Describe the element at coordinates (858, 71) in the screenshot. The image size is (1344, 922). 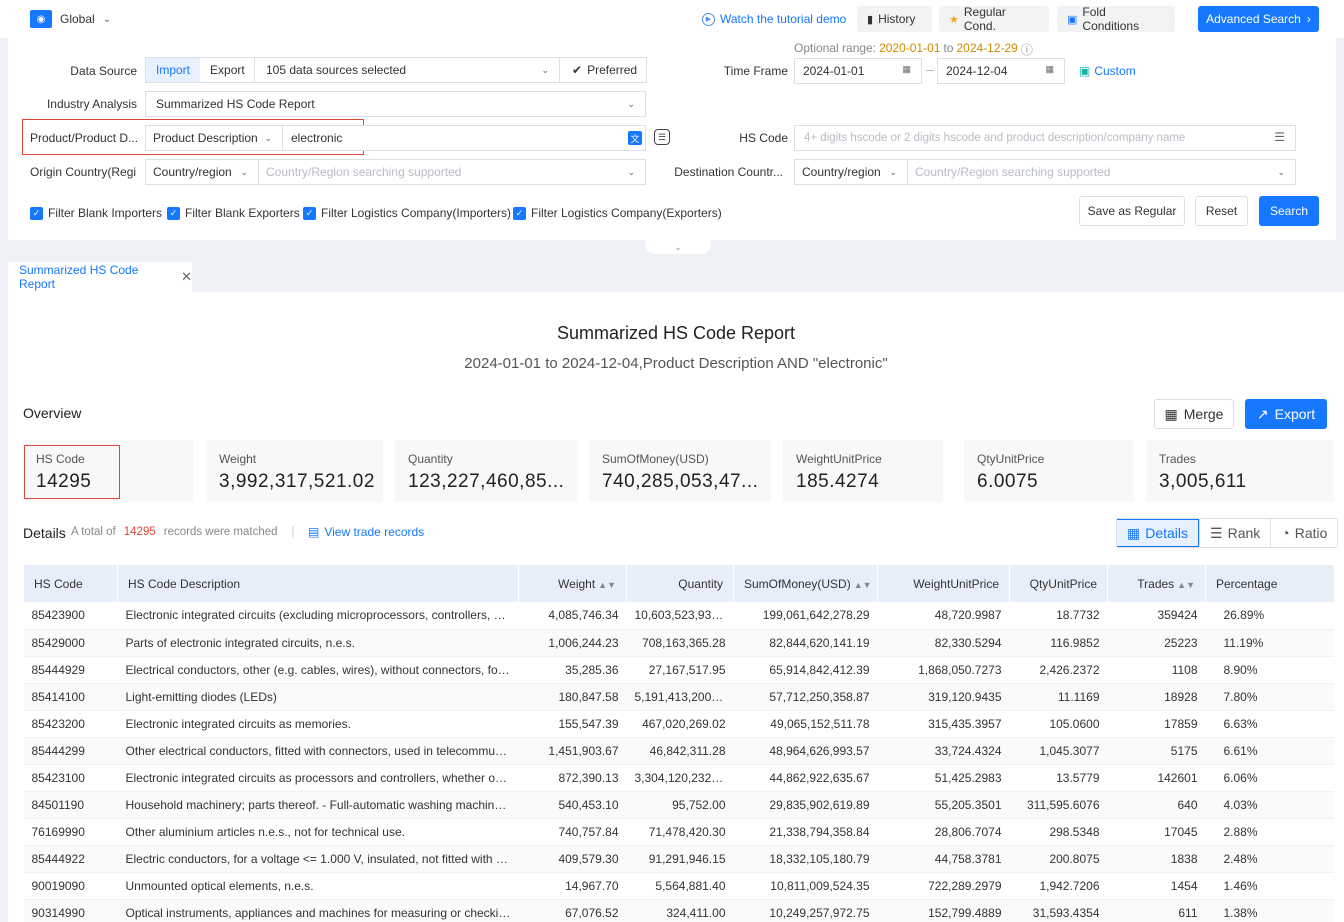
I see `date-start-input: 2024-01-01 ▦` at that location.